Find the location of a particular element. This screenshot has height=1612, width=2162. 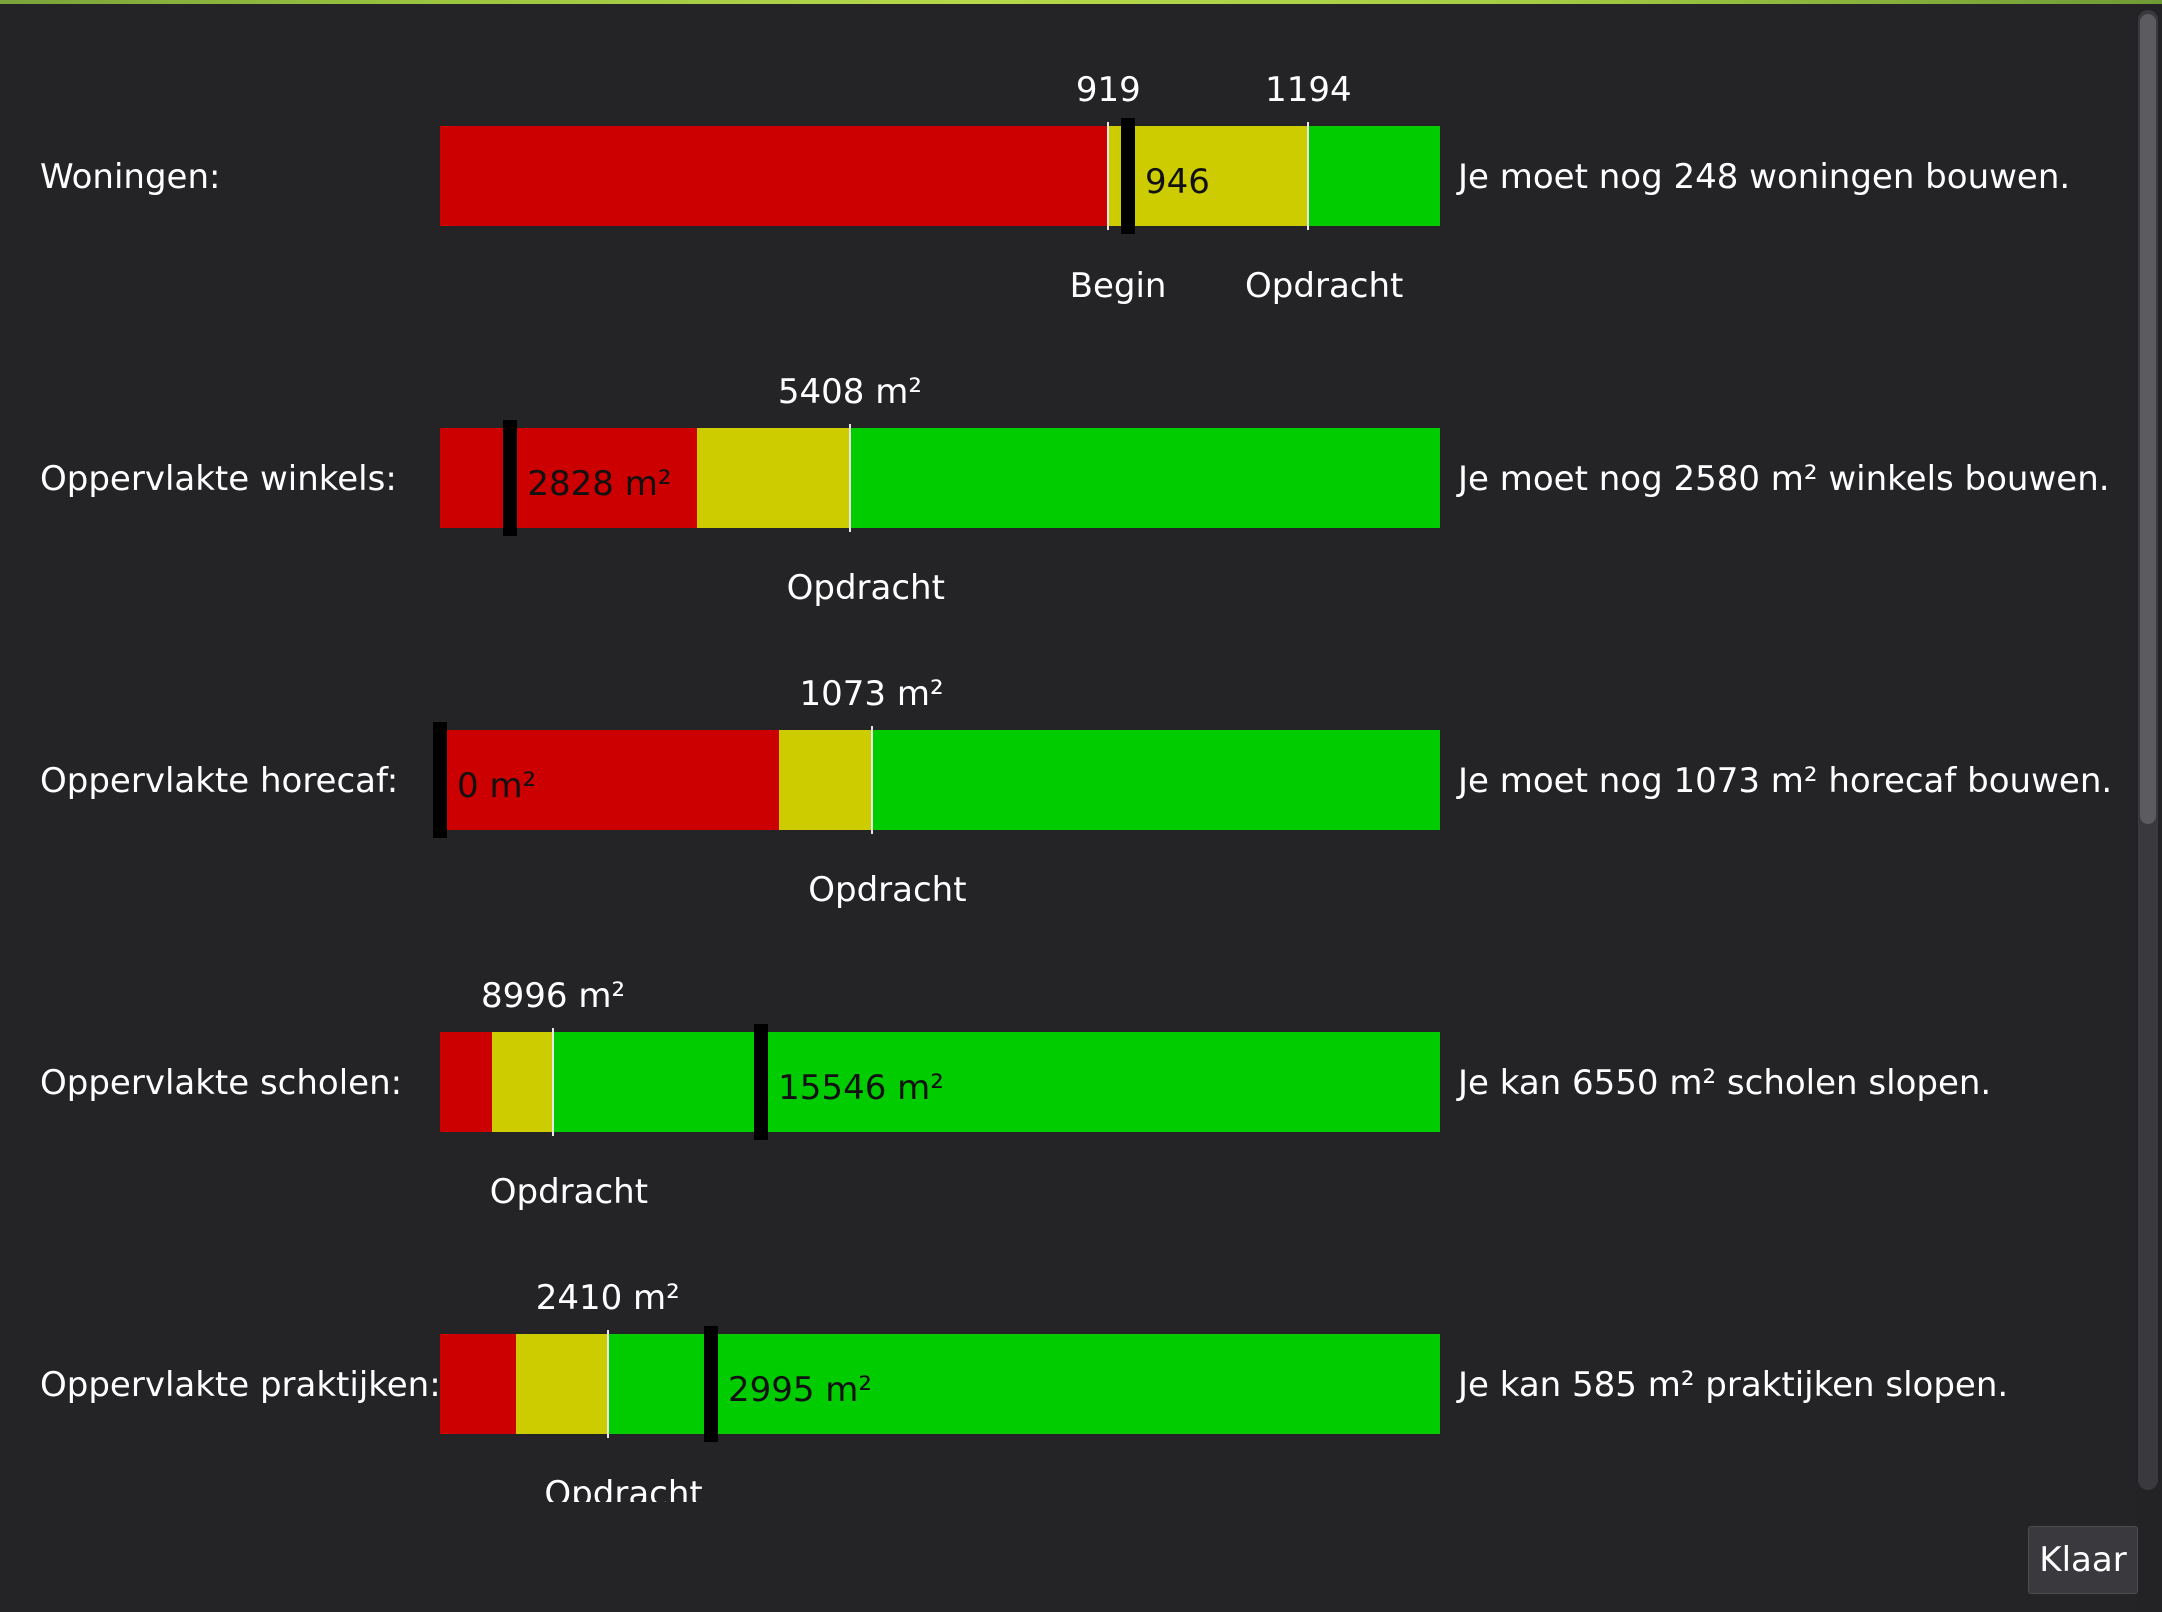

scrollbar-thumb is located at coordinates (2148, 419).